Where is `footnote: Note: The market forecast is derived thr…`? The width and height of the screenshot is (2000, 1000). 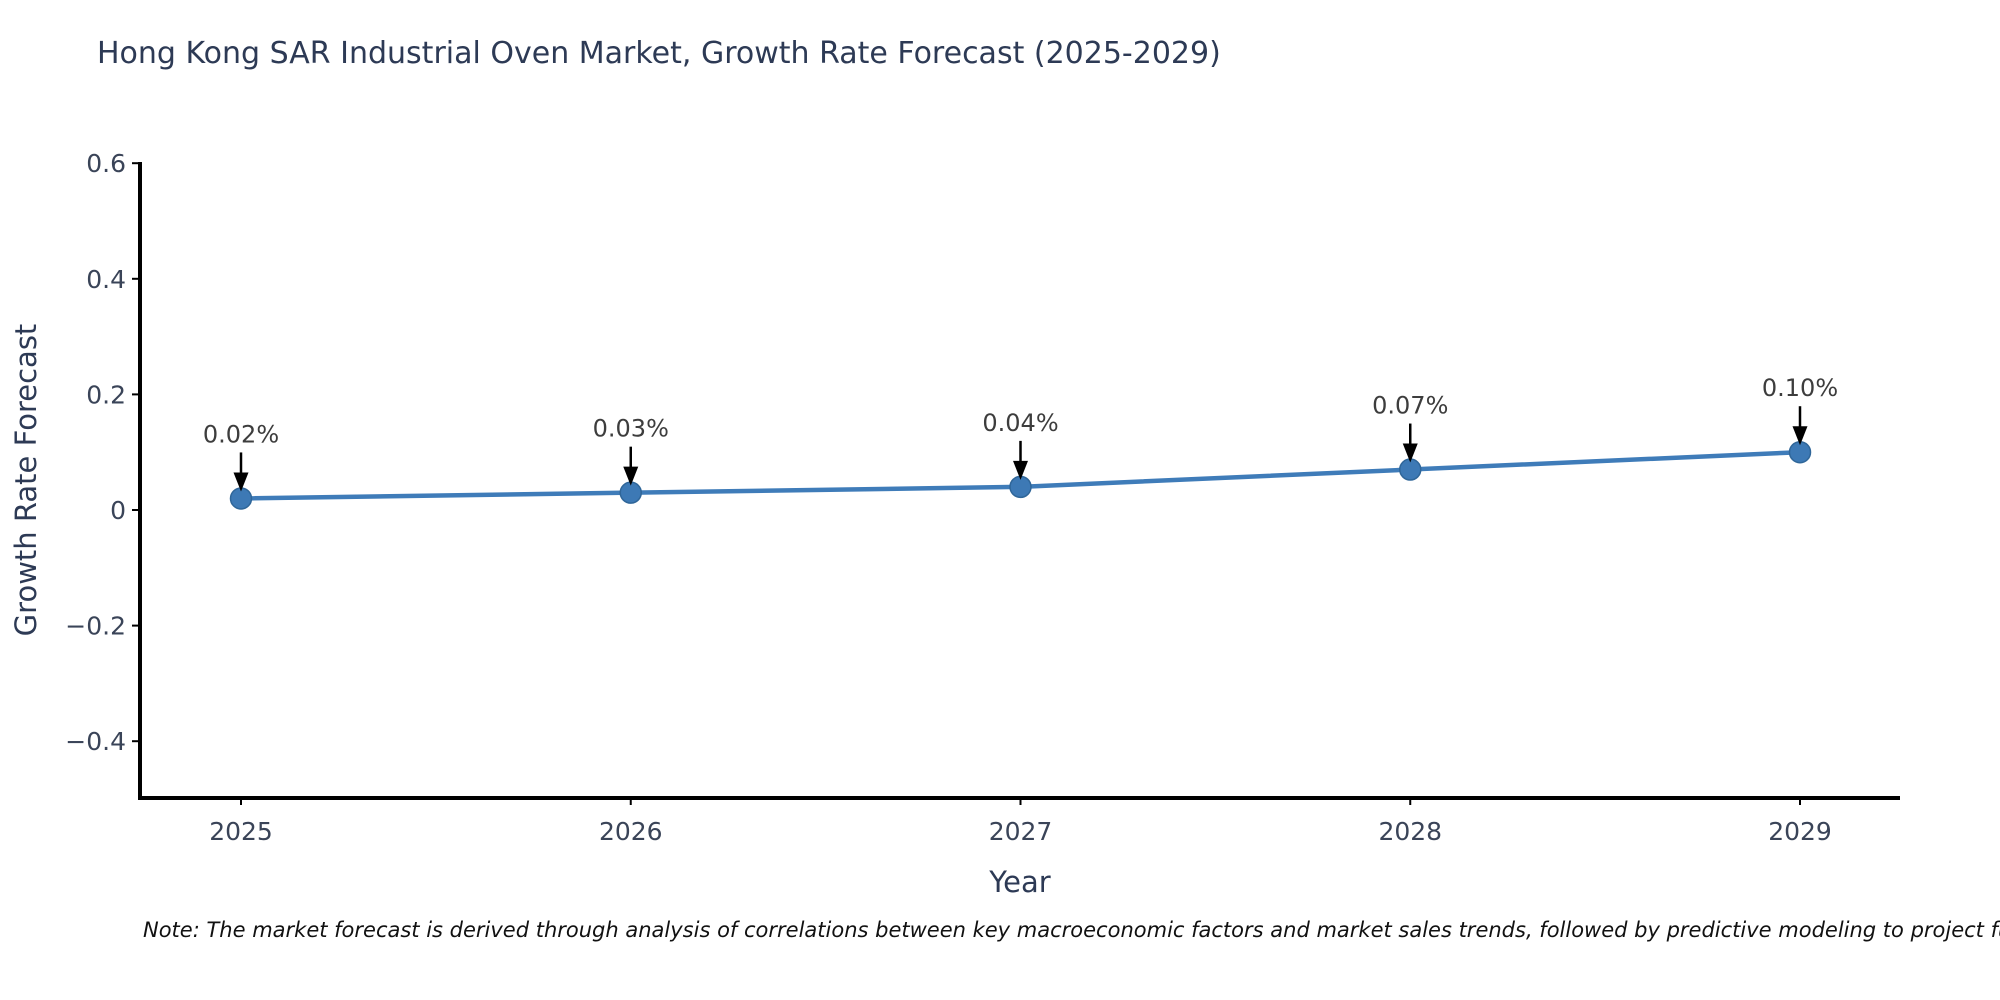 footnote: Note: The market forecast is derived thr… is located at coordinates (1071, 930).